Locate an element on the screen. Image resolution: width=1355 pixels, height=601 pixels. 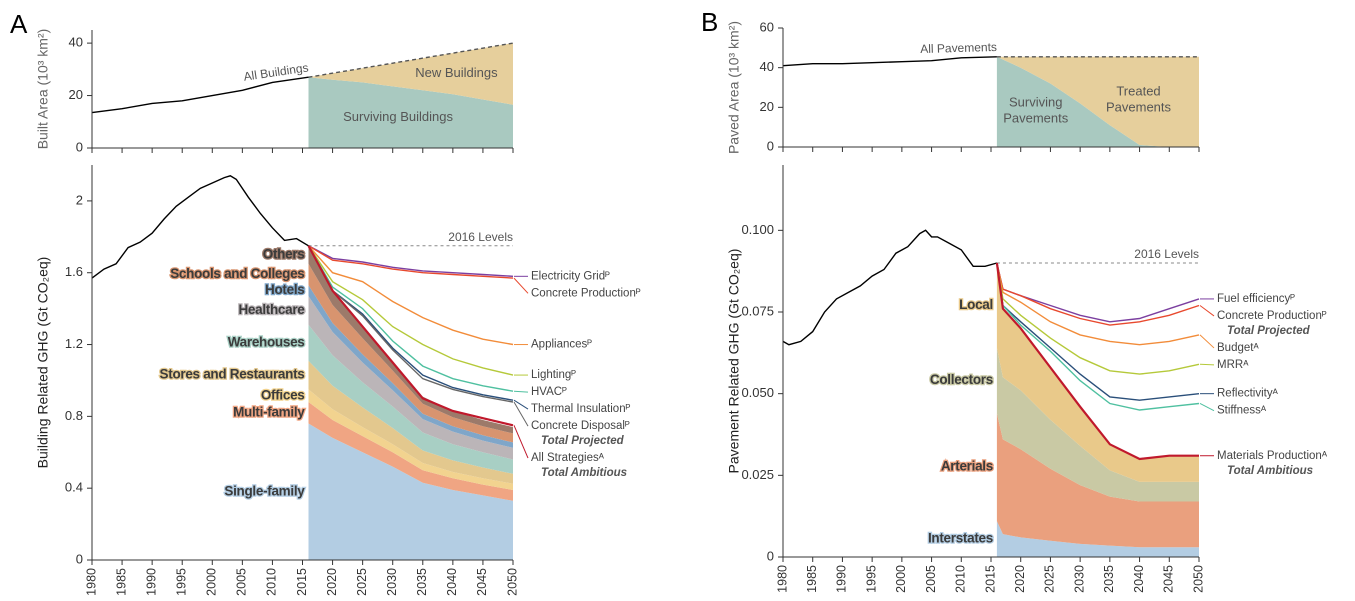
x-tick-label: 2020 is located at coordinates (332, 582).